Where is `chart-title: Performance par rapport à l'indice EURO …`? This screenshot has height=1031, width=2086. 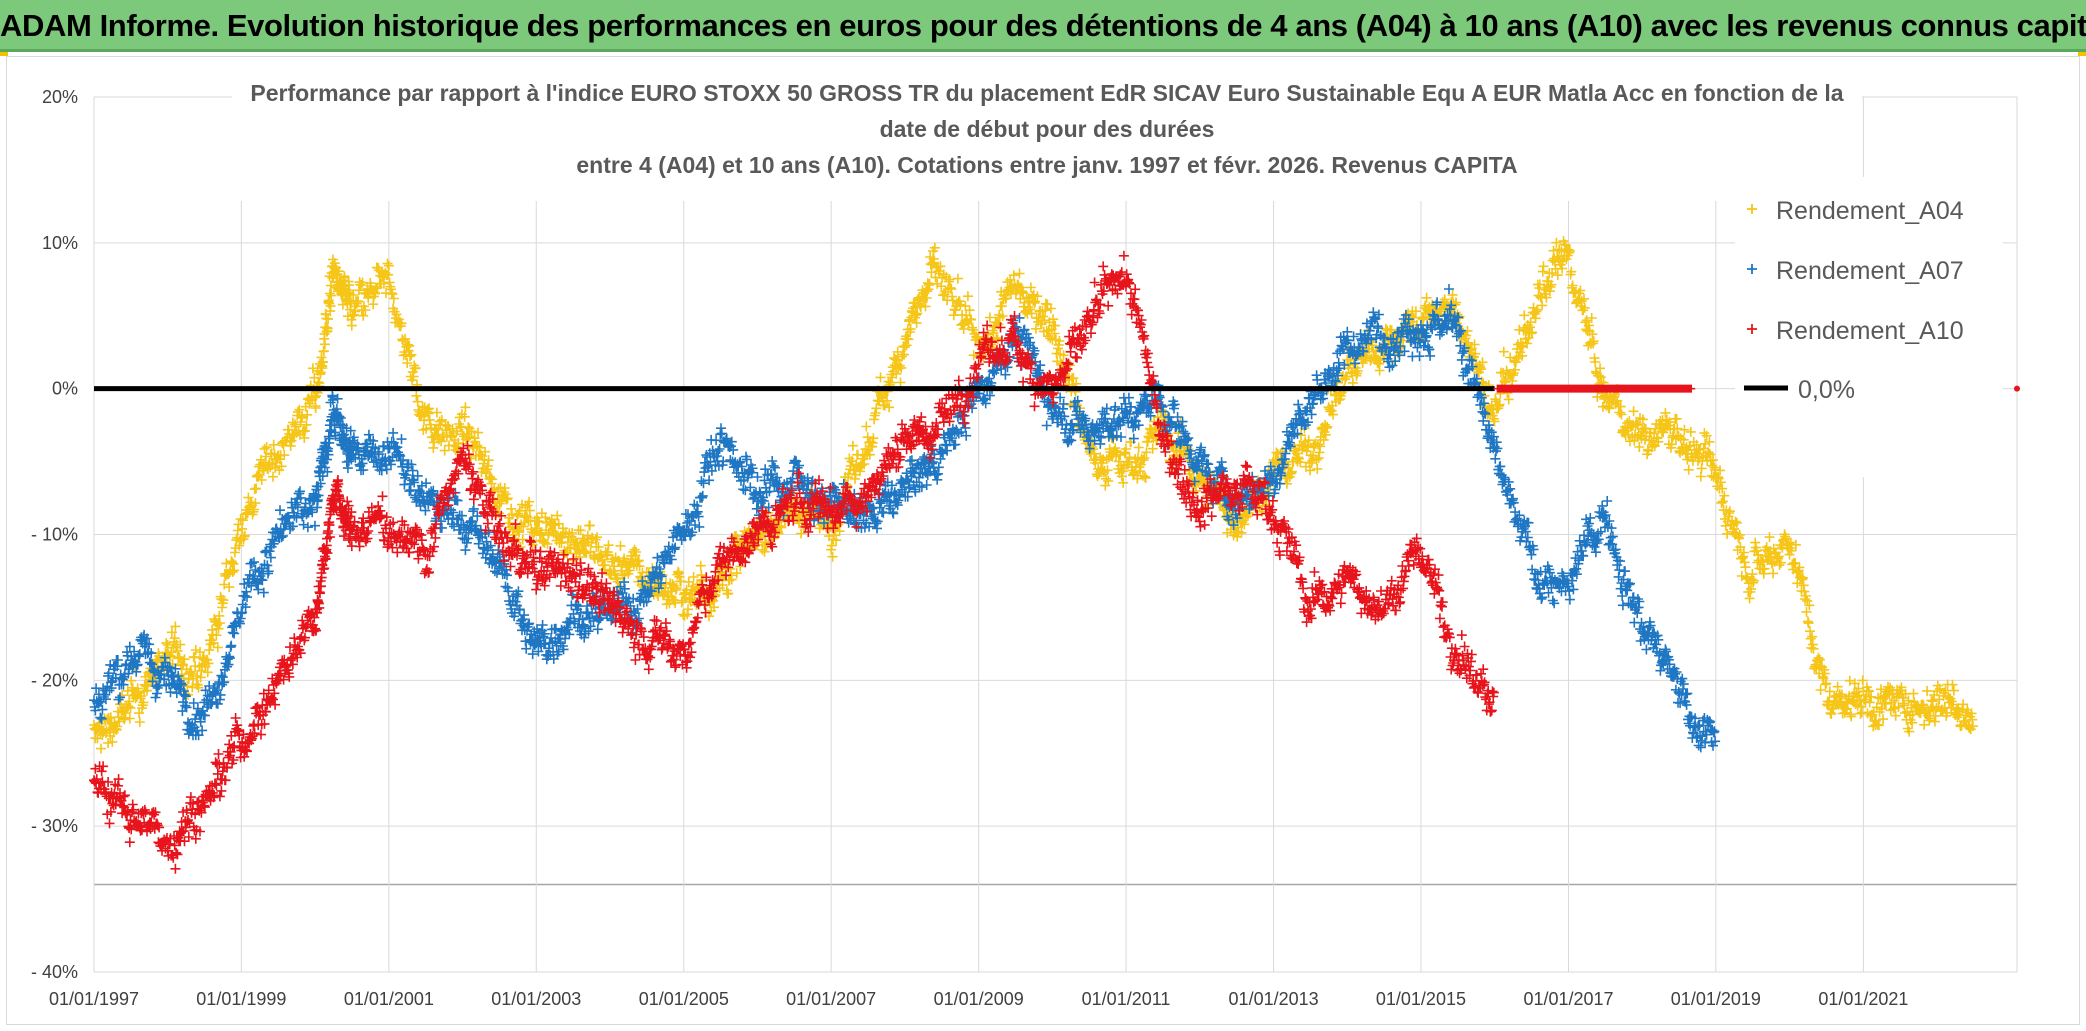
chart-title: Performance par rapport à l'indice EURO … is located at coordinates (1047, 137).